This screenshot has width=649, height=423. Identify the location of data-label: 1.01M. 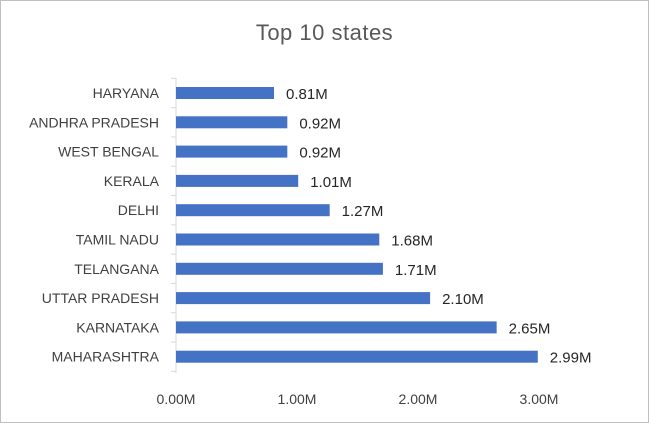
(331, 182).